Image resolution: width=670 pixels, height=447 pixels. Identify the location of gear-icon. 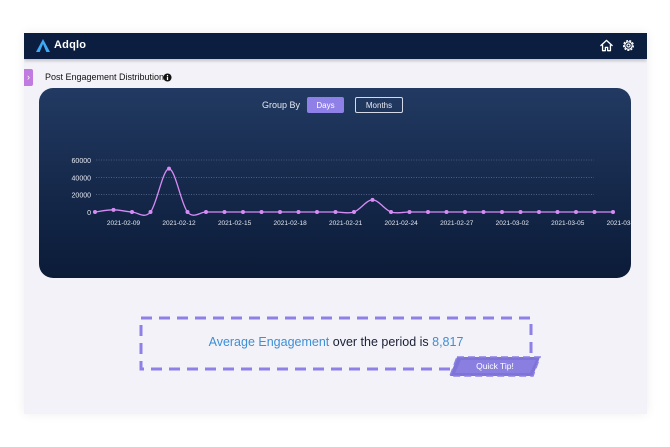
(628, 45).